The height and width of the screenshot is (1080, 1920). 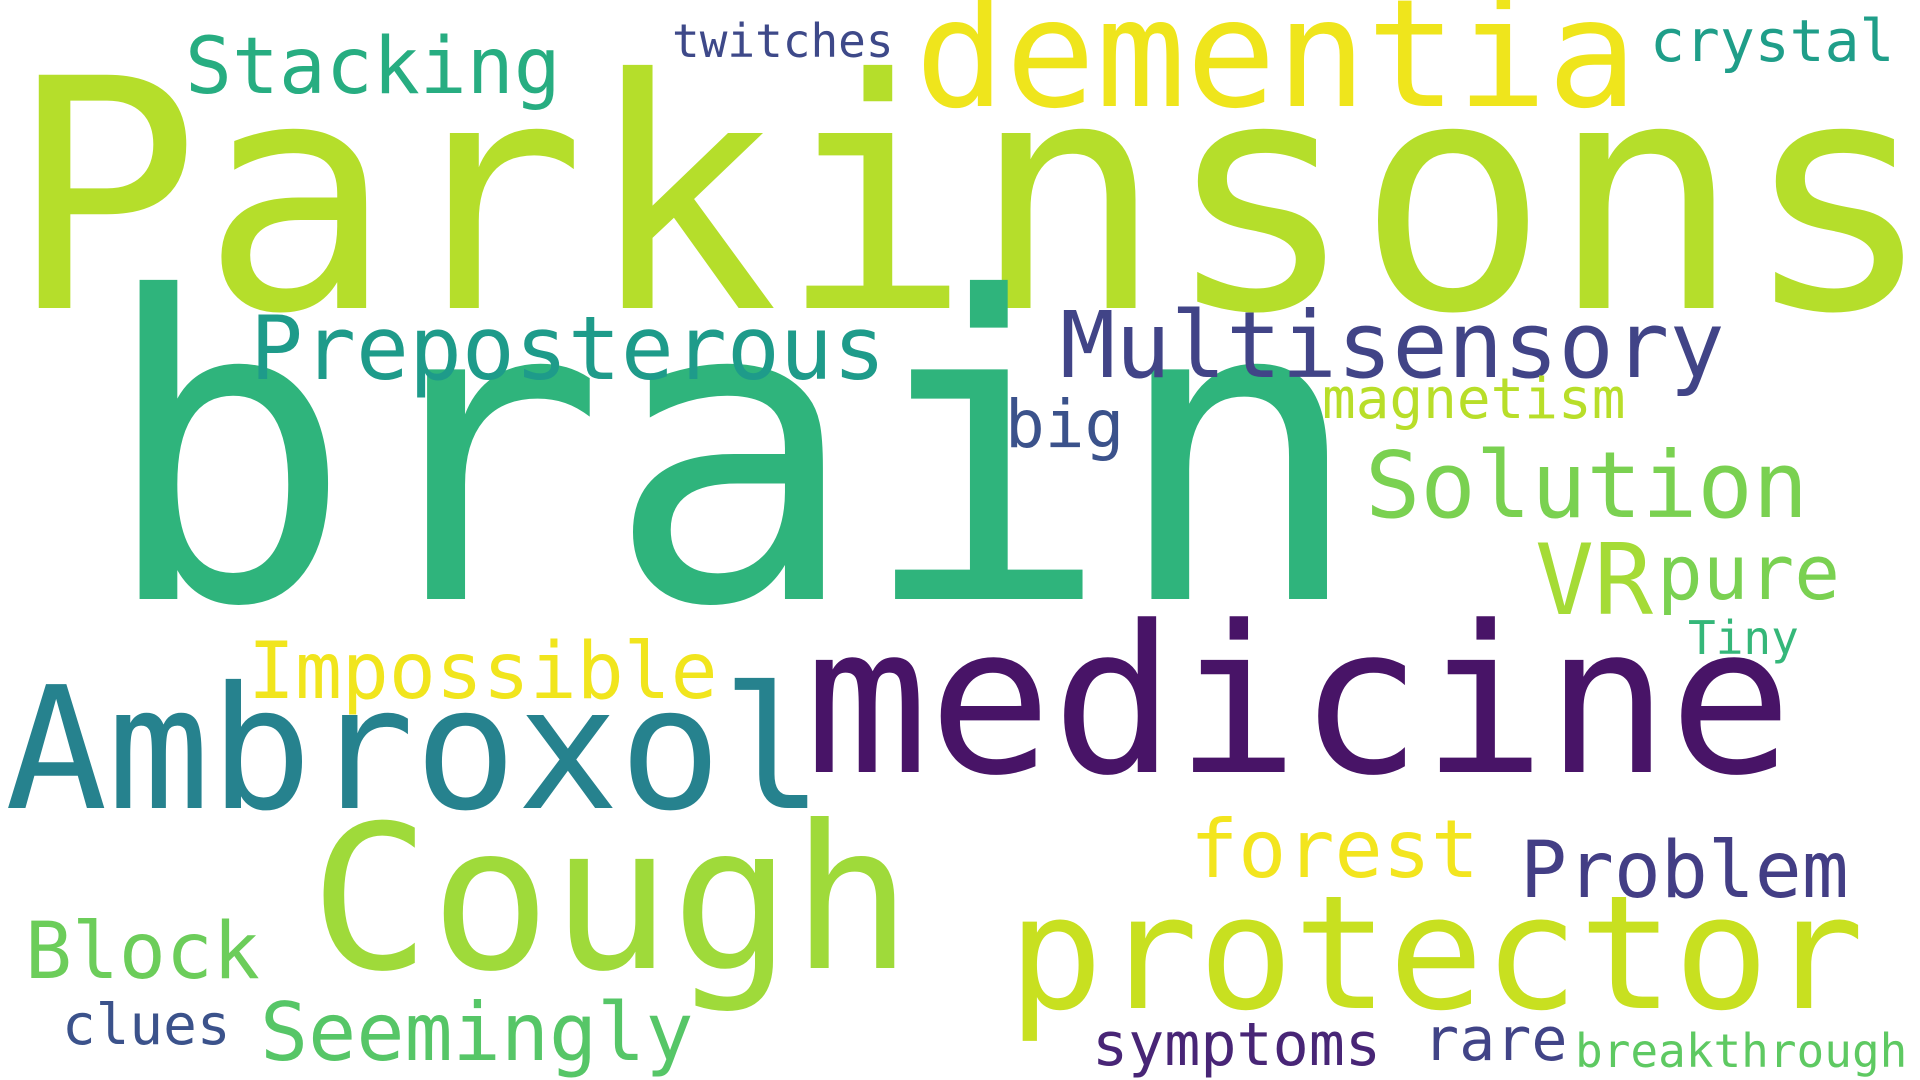 What do you see at coordinates (373, 67) in the screenshot?
I see `word-stacking: Stacking` at bounding box center [373, 67].